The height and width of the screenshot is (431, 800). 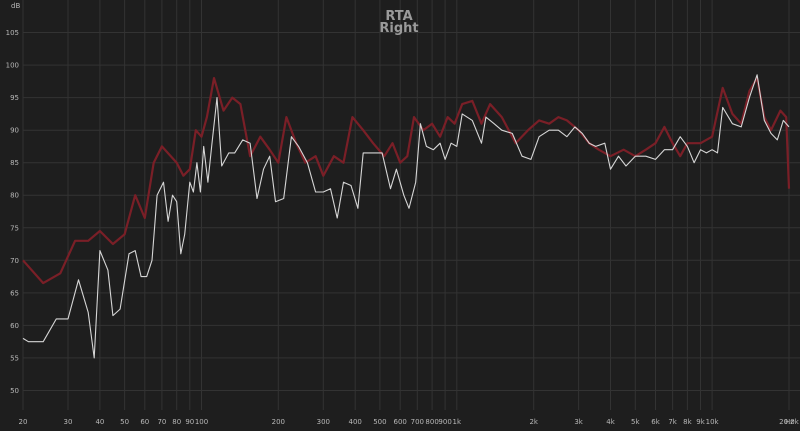 I want to click on y-axis-unit: dB, so click(x=15, y=6).